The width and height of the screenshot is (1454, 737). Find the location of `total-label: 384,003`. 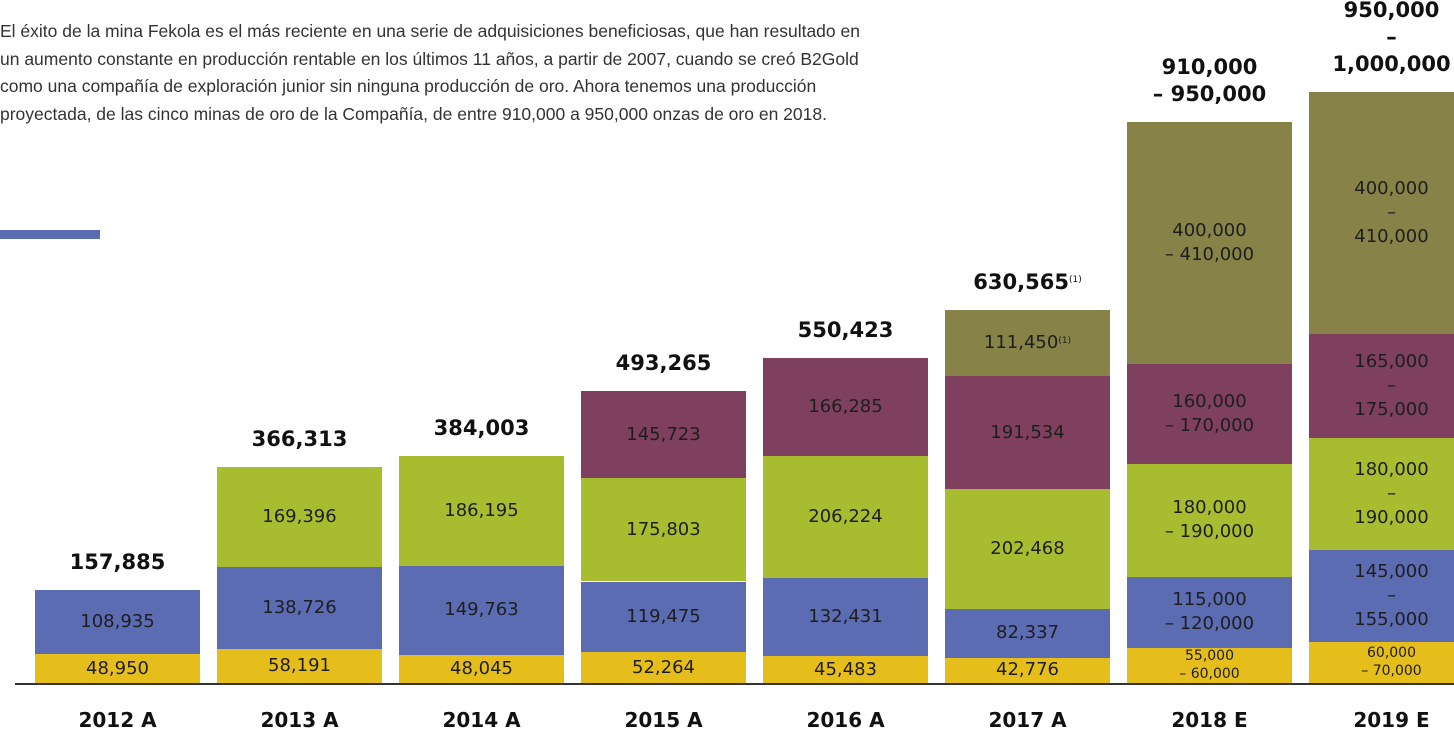

total-label: 384,003 is located at coordinates (481, 428).